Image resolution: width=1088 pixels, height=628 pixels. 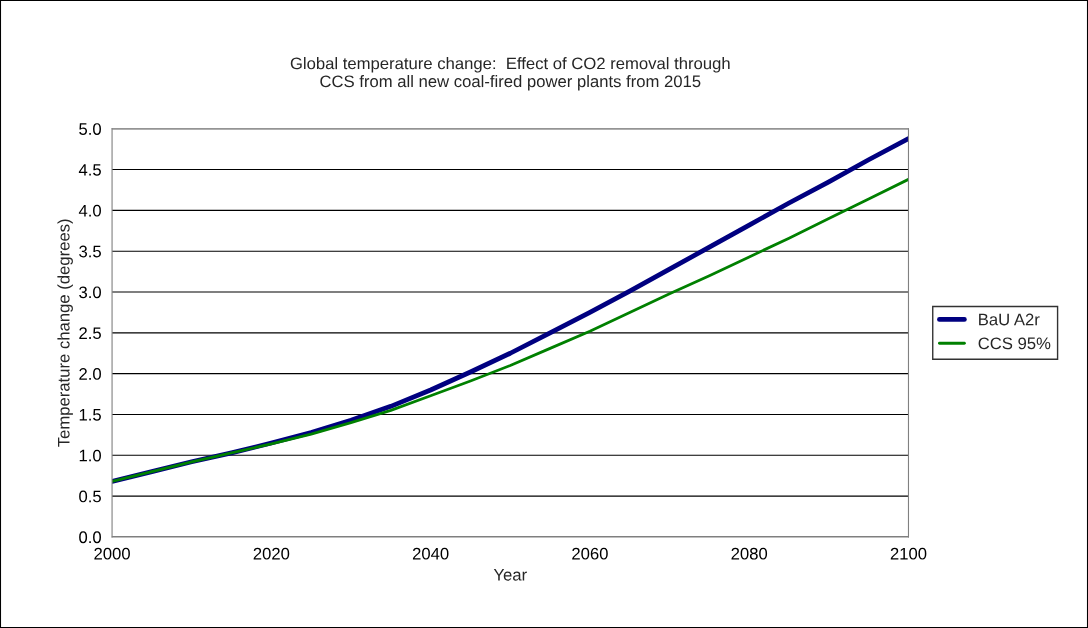 What do you see at coordinates (1009, 319) in the screenshot?
I see `legend-label: BaU A2r` at bounding box center [1009, 319].